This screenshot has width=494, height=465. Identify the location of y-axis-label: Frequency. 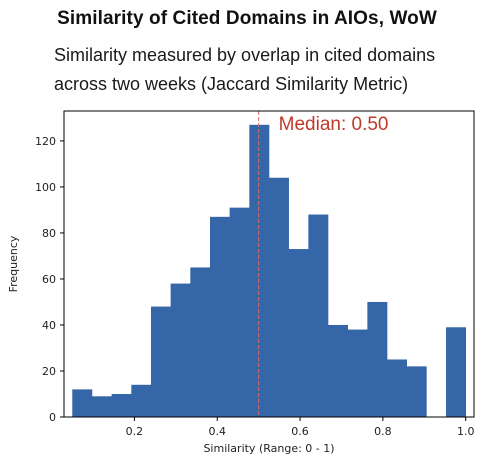
(13, 263).